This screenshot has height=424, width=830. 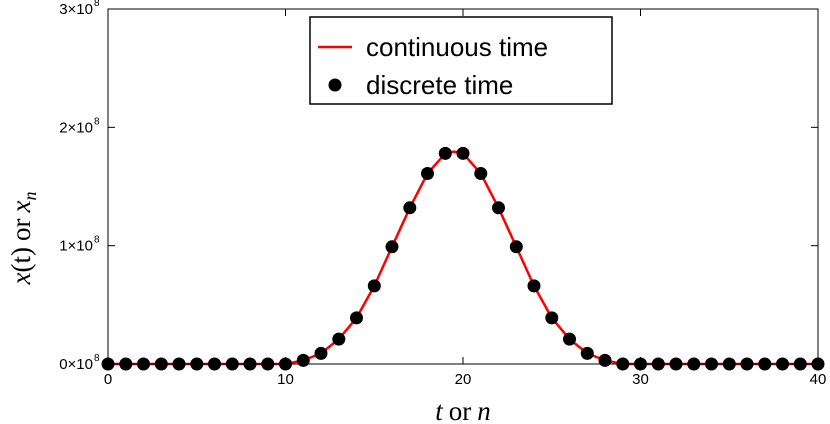 I want to click on y-tick-label: 0×10, so click(x=76, y=364).